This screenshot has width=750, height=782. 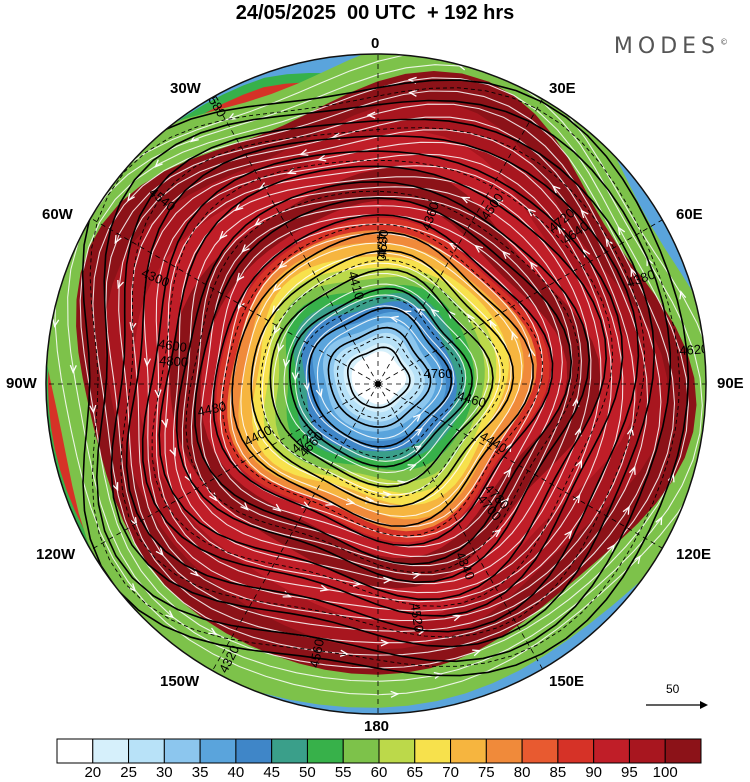 I want to click on contour-label: 4620, so click(x=694, y=349).